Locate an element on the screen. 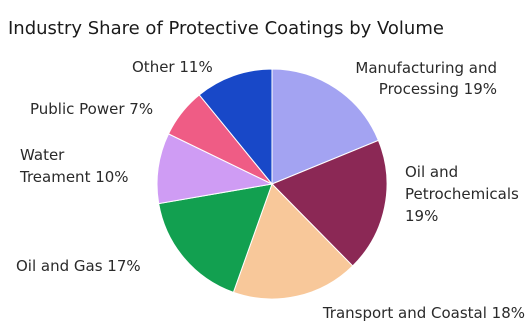 The width and height of the screenshot is (532, 327). slice-label-line: Treament 10% is located at coordinates (74, 177).